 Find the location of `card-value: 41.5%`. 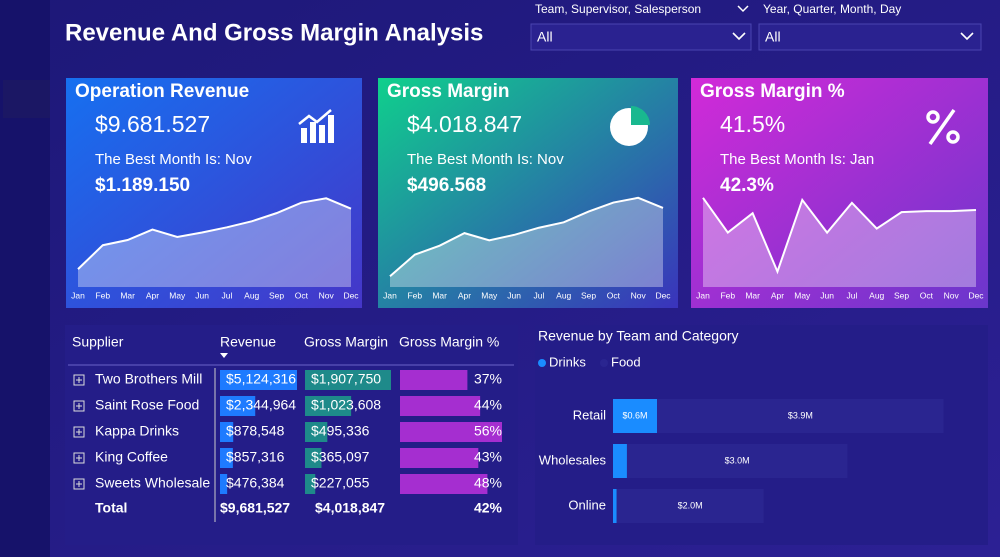

card-value: 41.5% is located at coordinates (752, 124).